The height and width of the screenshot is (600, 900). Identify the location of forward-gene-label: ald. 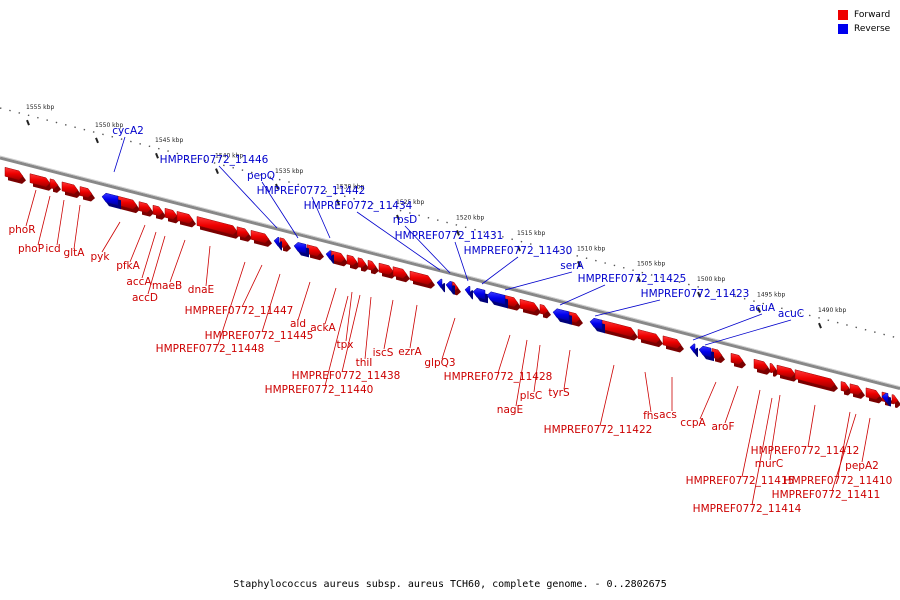
(298, 324).